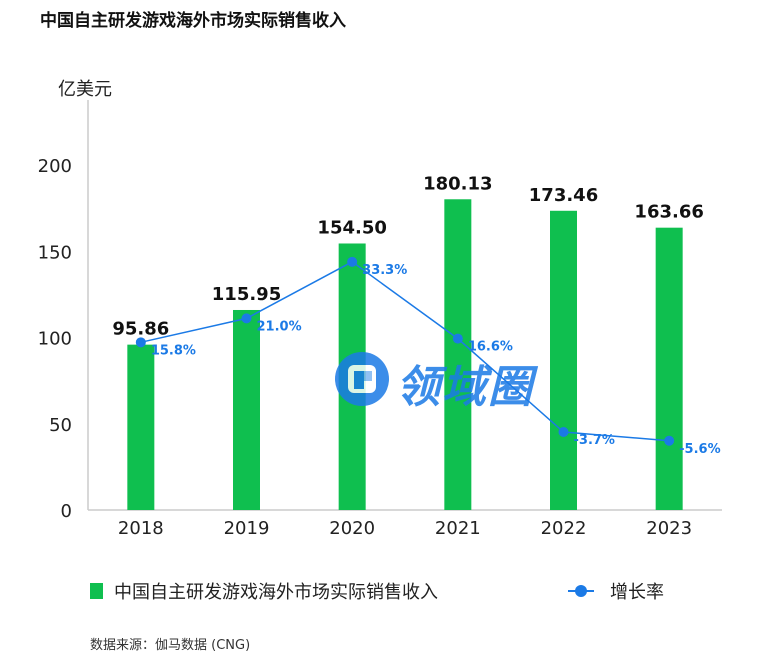 This screenshot has width=782, height=657. Describe the element at coordinates (458, 528) in the screenshot. I see `x-tick-label: 2021` at that location.